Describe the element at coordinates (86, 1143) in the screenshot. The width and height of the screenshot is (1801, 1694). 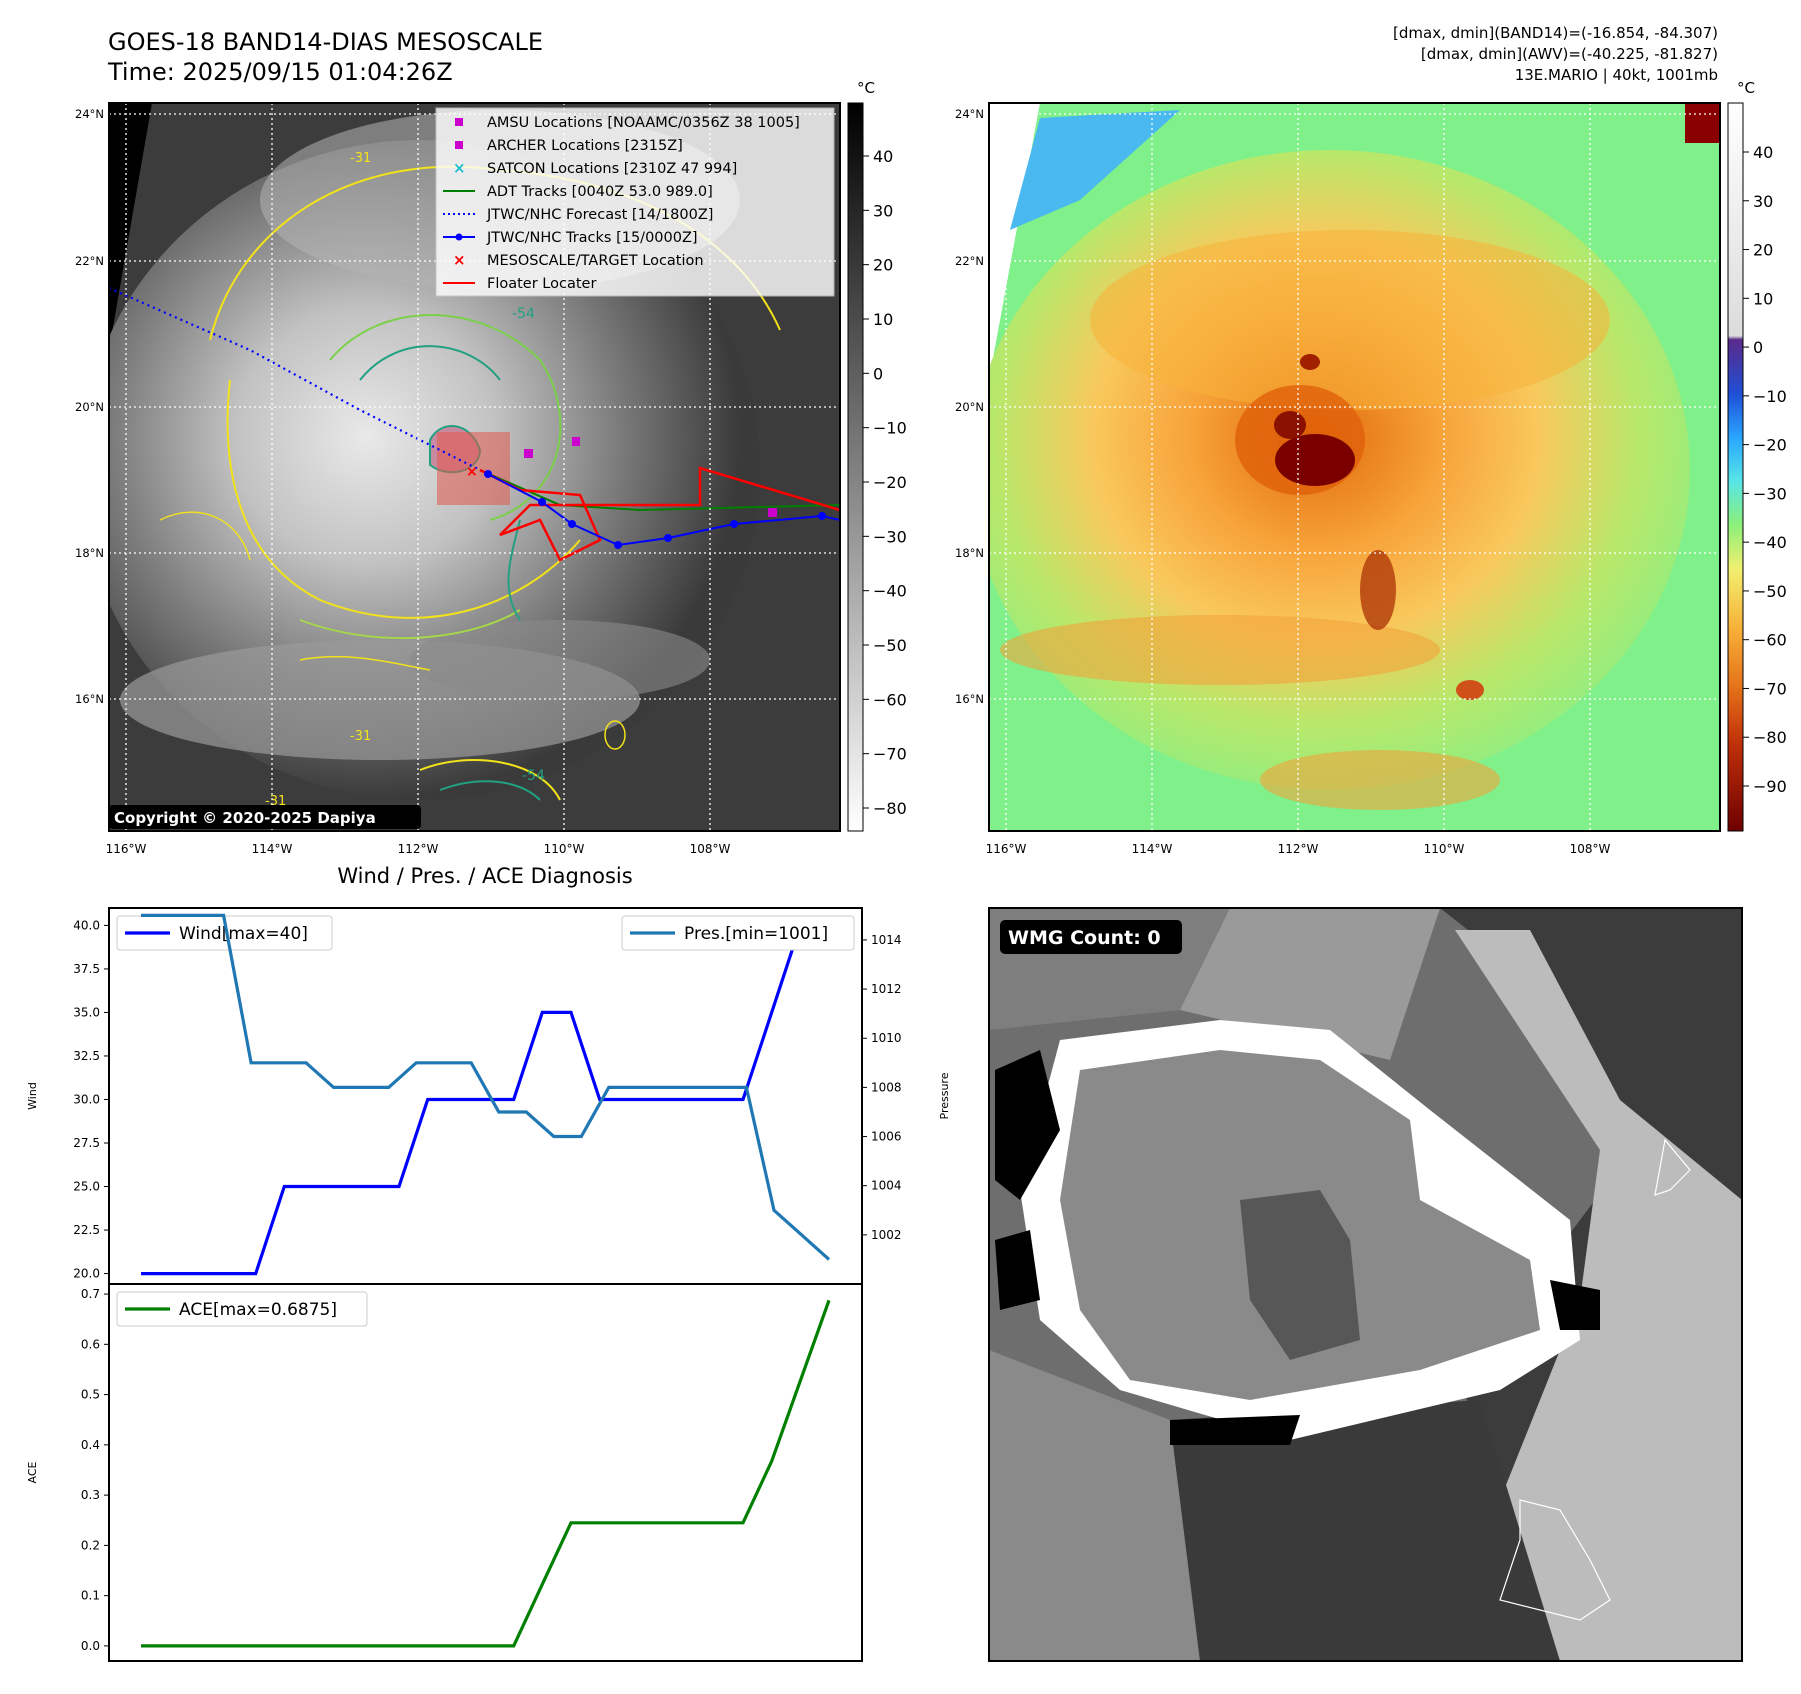
I see `y-tick-label: 27.5` at that location.